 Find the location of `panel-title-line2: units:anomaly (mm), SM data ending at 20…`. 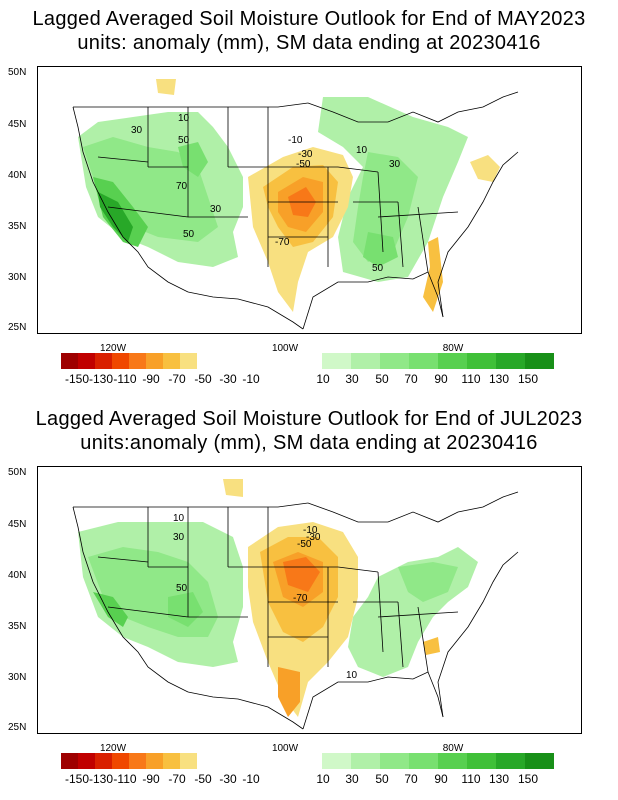

panel-title-line2: units:anomaly (mm), SM data ending at 20… is located at coordinates (309, 443).